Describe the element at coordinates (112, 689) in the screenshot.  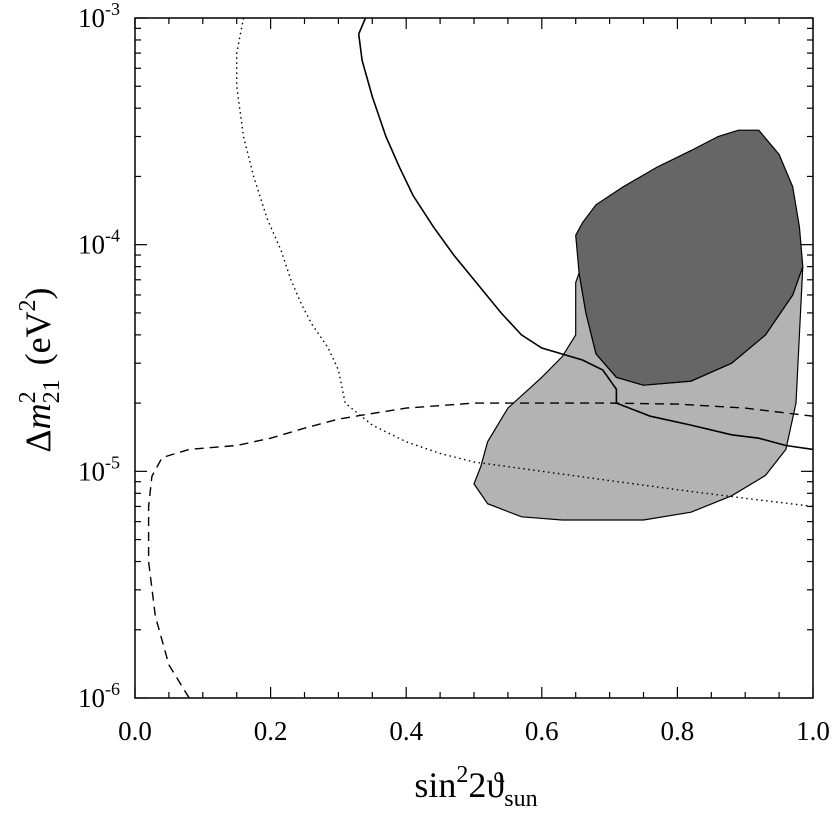
I see `y-tick-label-exponent: -6` at that location.